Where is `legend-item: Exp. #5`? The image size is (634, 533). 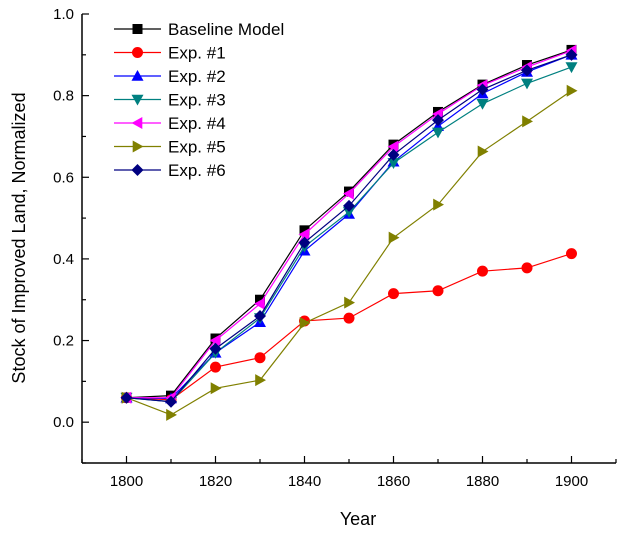 legend-item: Exp. #5 is located at coordinates (170, 147).